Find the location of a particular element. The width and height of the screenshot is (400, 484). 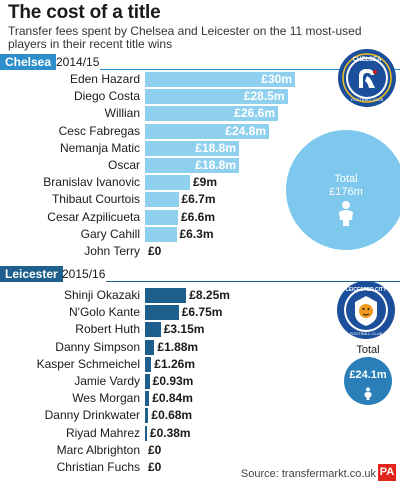

chelsea-row: Cesc Fabregas £24.8m is located at coordinates (200, 131).